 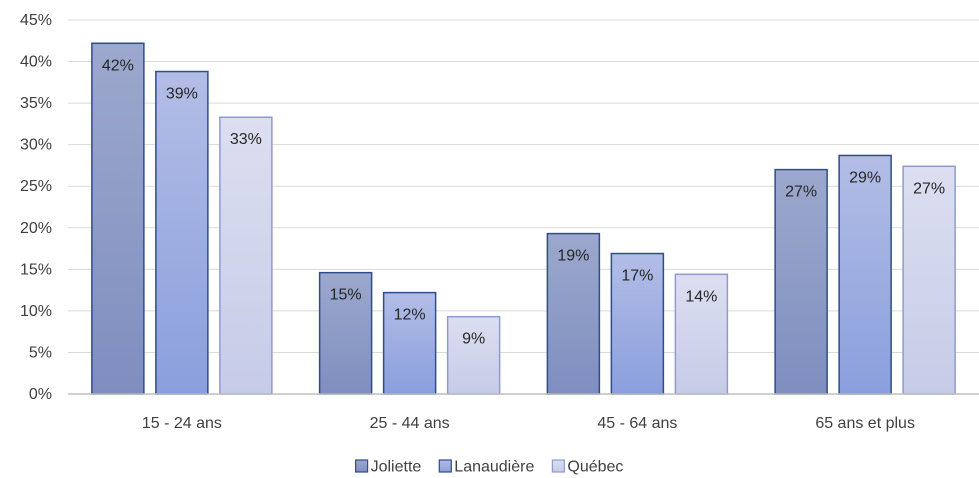 I want to click on y-tick-label: 0%, so click(x=40, y=394).